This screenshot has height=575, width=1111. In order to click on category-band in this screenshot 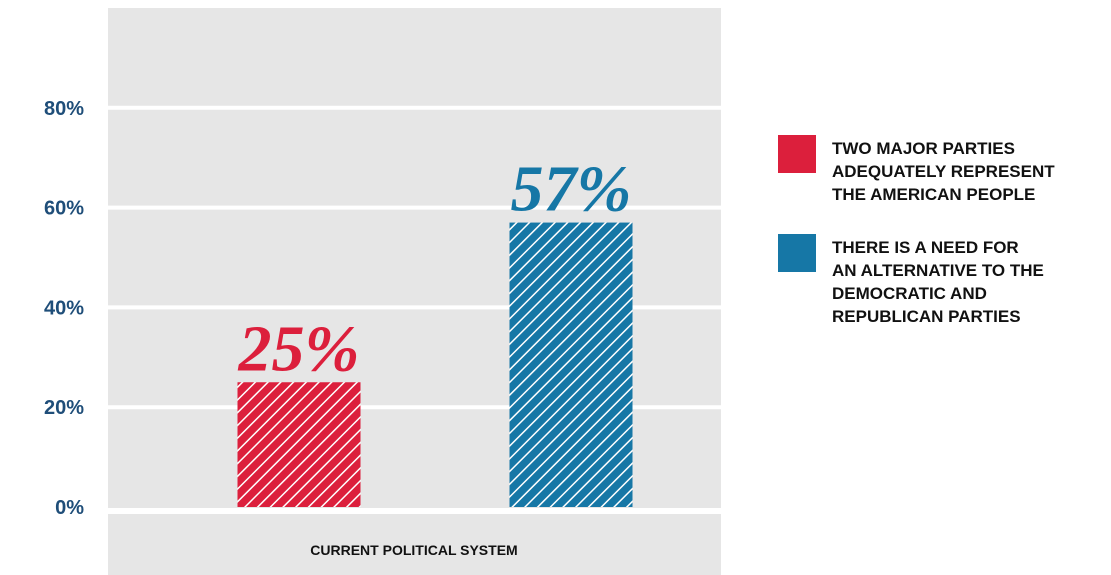, I will do `click(414, 544)`.